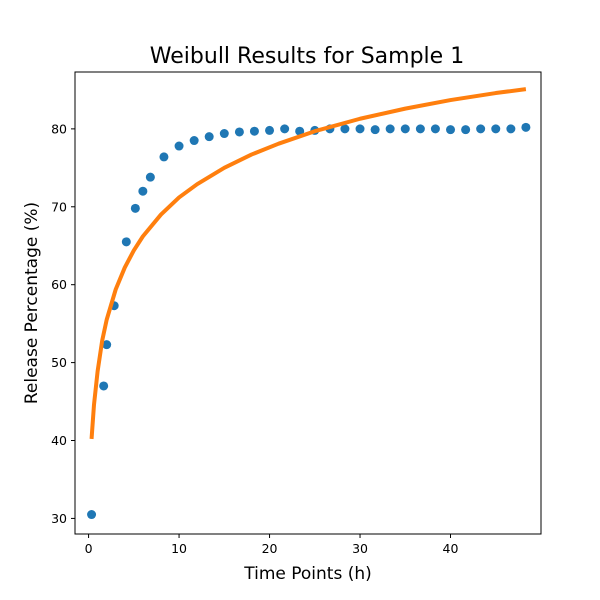 The width and height of the screenshot is (600, 600). I want to click on x-axis-label: Time Points (h), so click(307, 574).